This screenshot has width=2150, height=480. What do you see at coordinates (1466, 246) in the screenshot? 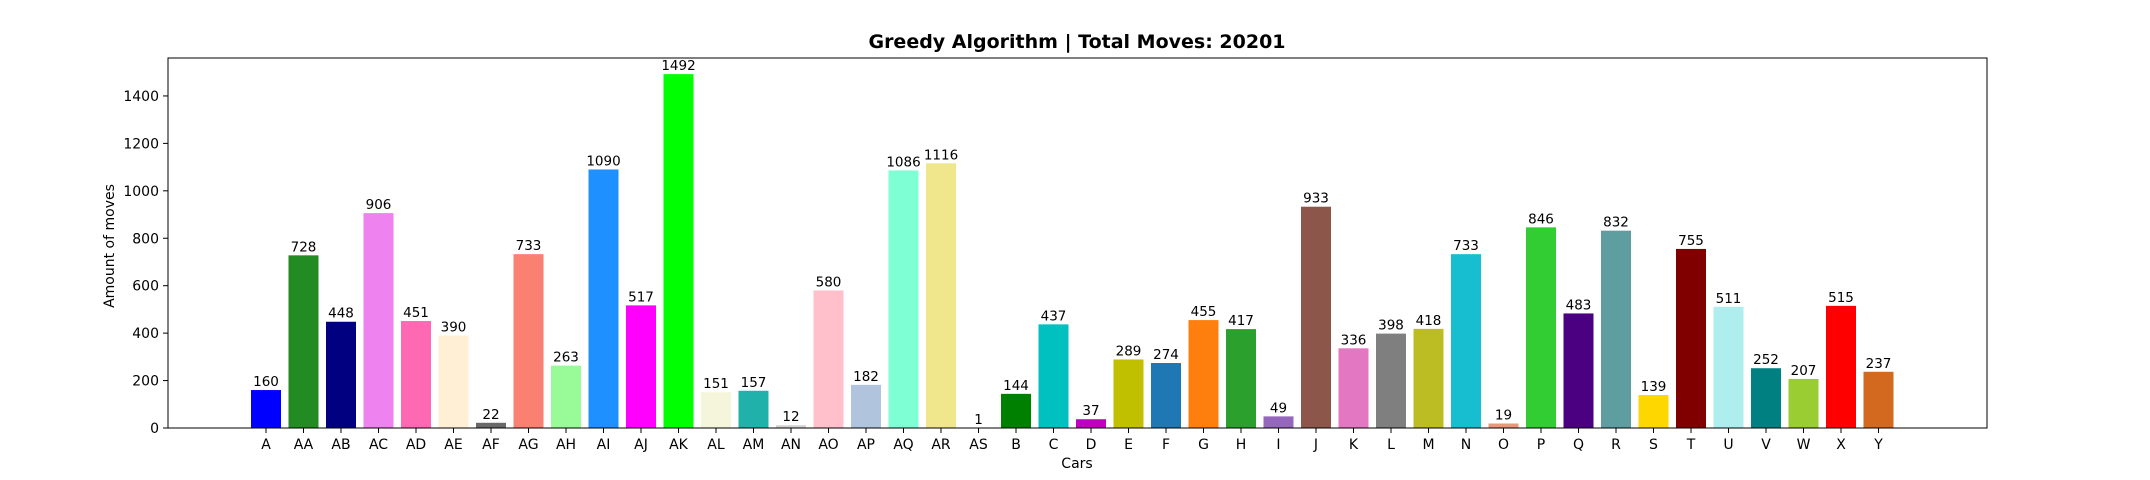
I see `data-label-n: 733` at bounding box center [1466, 246].